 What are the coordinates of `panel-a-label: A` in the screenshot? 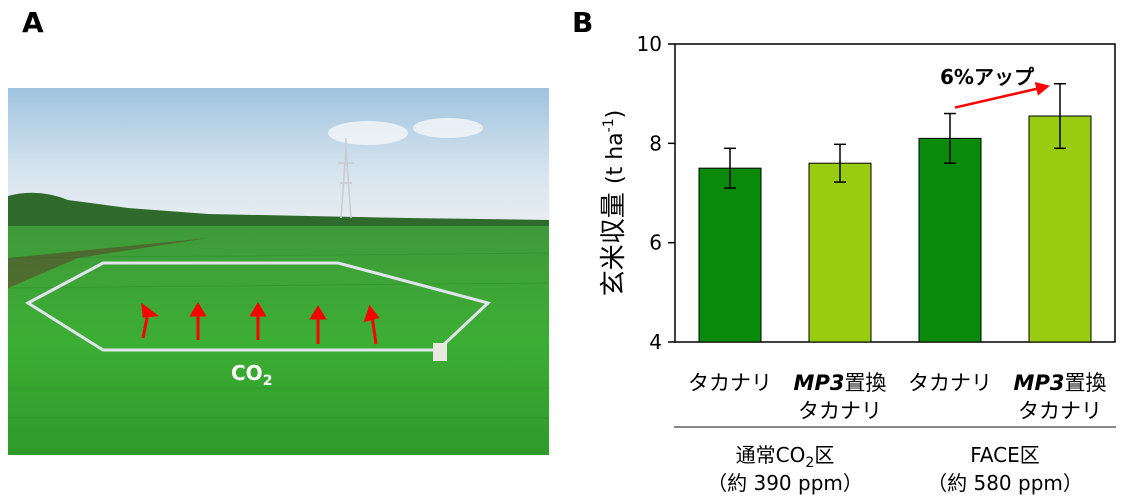 It's located at (33, 22).